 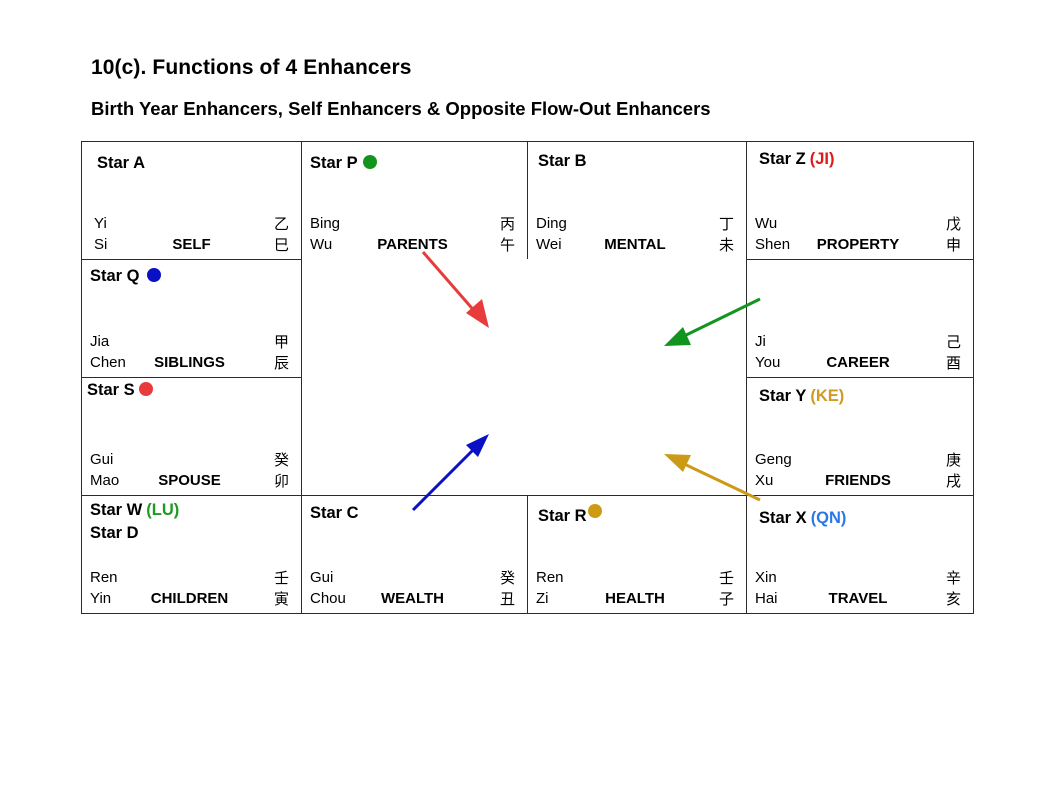 What do you see at coordinates (953, 224) in the screenshot?
I see `stem-chinese: 戊` at bounding box center [953, 224].